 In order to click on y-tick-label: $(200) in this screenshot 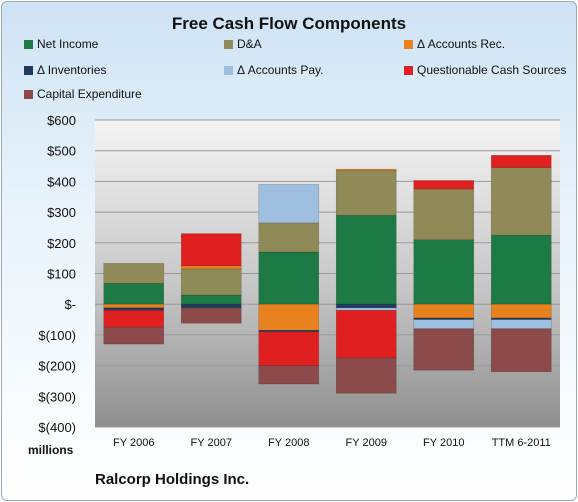, I will do `click(57, 366)`.